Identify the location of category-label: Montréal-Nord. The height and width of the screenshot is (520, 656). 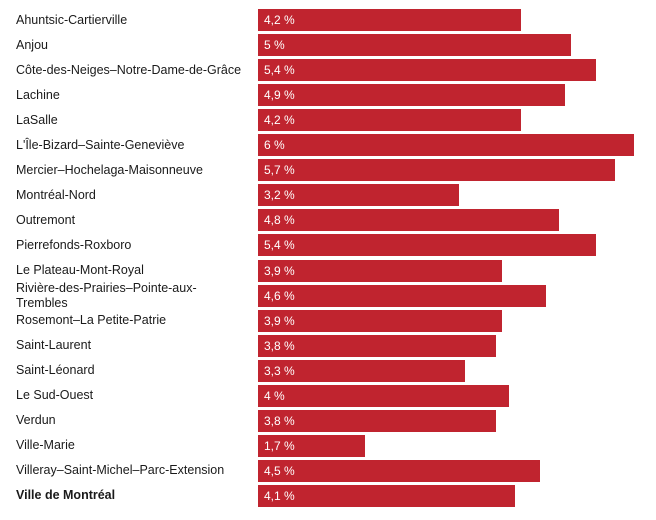
(56, 194).